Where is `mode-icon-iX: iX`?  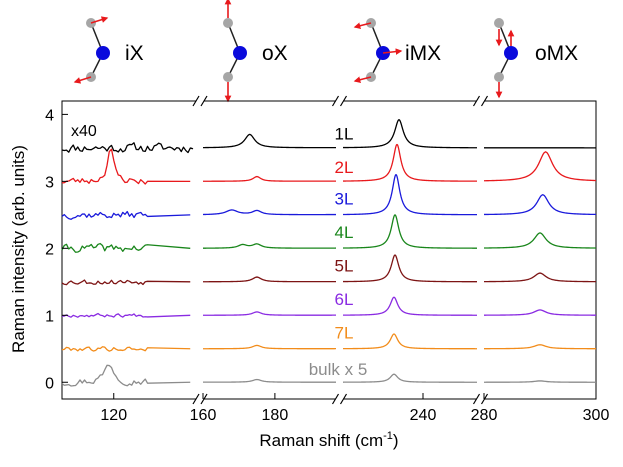 mode-icon-iX: iX is located at coordinates (108, 50).